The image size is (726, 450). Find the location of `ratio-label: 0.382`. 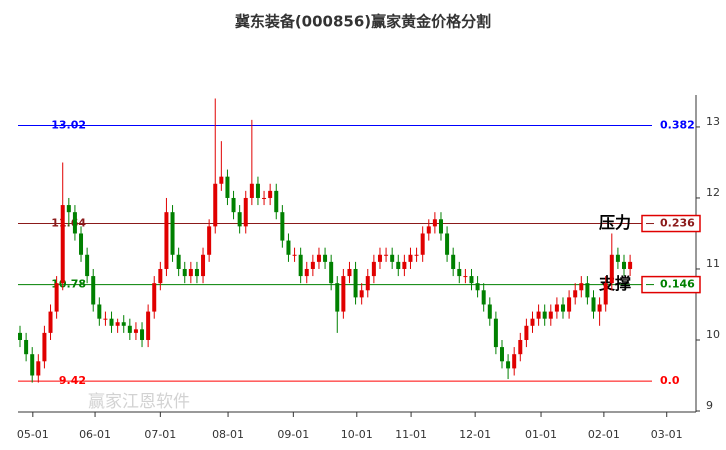

ratio-label: 0.382 is located at coordinates (677, 125).